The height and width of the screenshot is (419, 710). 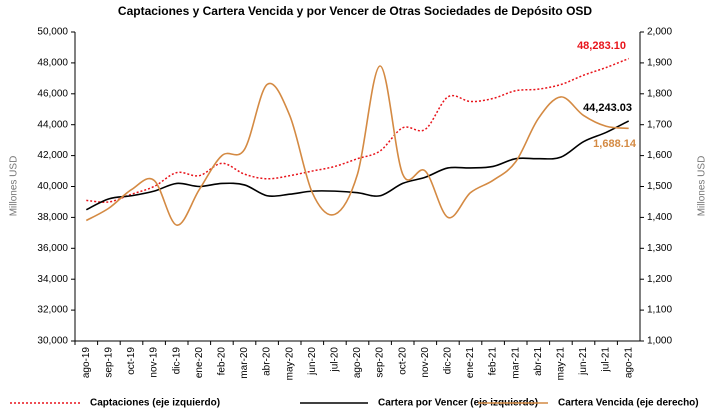 I want to click on y-tick-label: 46,000, so click(x=52, y=93).